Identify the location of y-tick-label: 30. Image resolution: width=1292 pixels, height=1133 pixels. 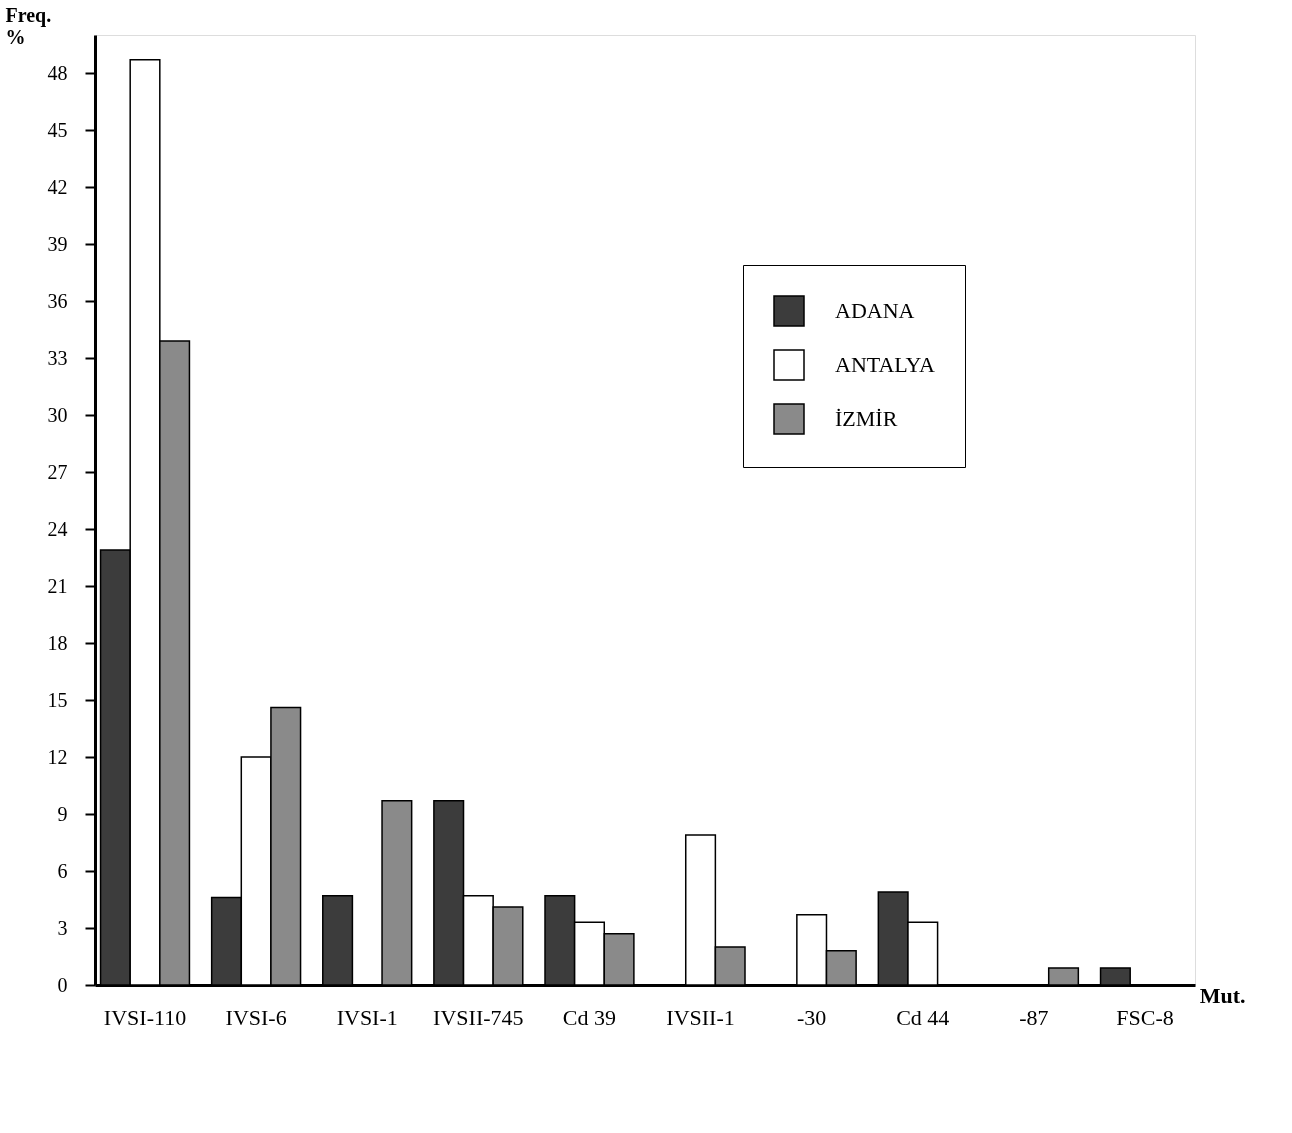
(57, 414).